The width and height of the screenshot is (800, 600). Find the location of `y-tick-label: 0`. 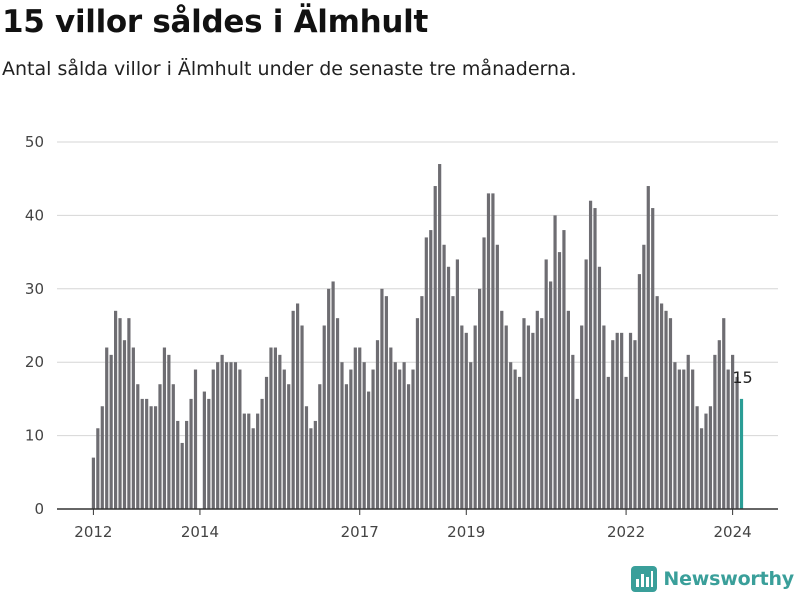

y-tick-label: 0 is located at coordinates (39, 509).